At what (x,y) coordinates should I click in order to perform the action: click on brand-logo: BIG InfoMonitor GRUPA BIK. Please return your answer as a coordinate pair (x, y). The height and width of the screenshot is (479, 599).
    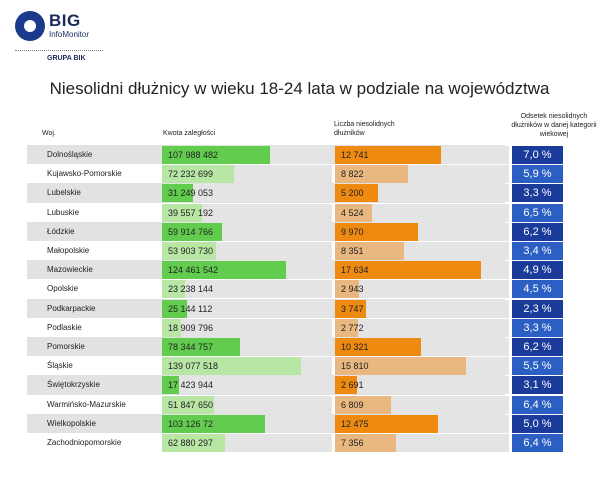
    Looking at the image, I should click on (60, 37).